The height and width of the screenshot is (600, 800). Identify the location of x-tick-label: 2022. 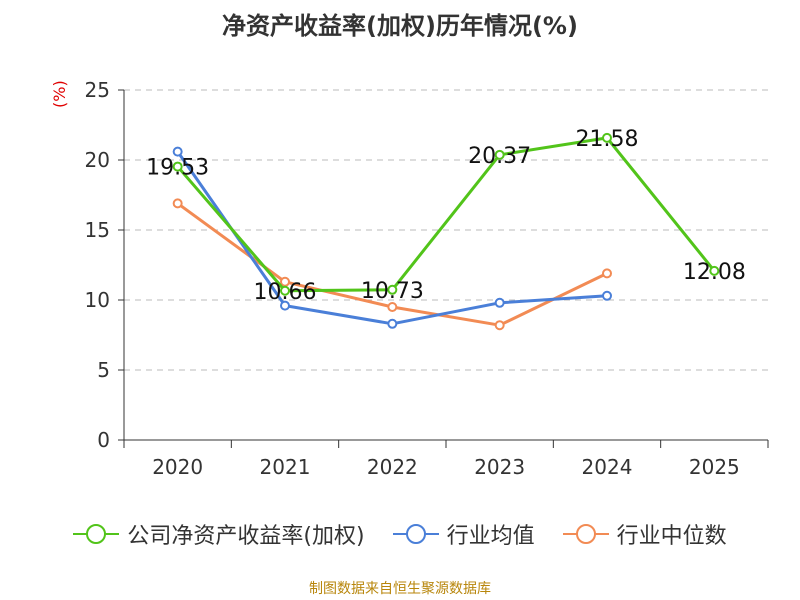
(392, 467).